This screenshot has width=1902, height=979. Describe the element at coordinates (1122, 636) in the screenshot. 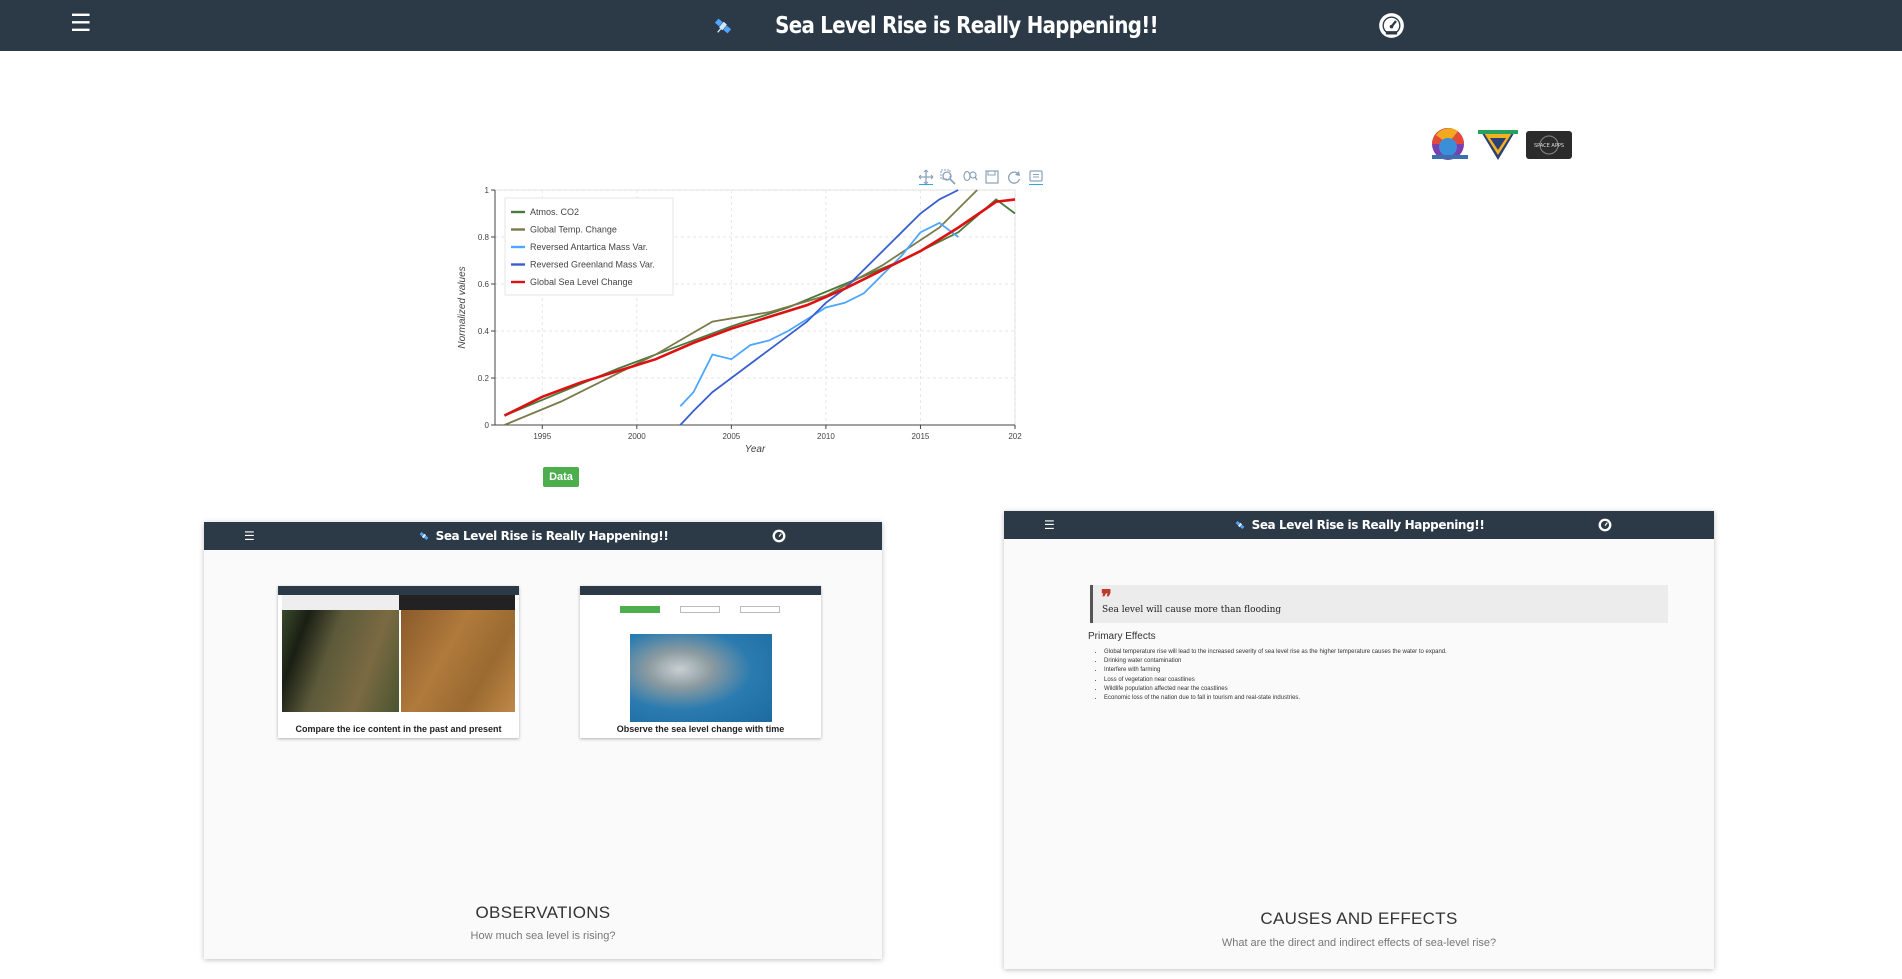

I see `primary-effects-heading: Primary Effects` at that location.